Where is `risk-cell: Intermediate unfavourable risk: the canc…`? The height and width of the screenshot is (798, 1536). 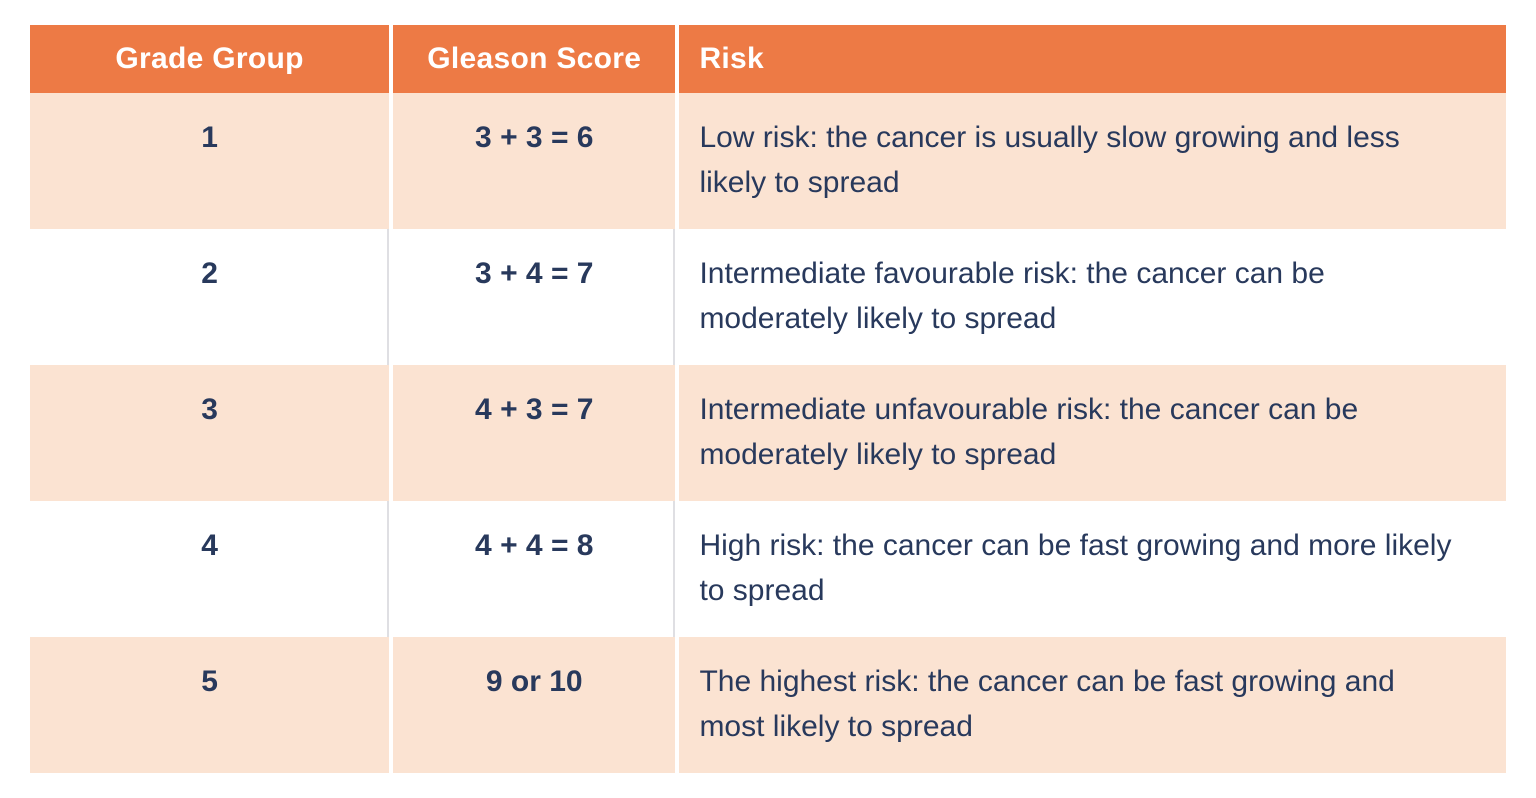
risk-cell: Intermediate unfavourable risk: the canc… is located at coordinates (1092, 433).